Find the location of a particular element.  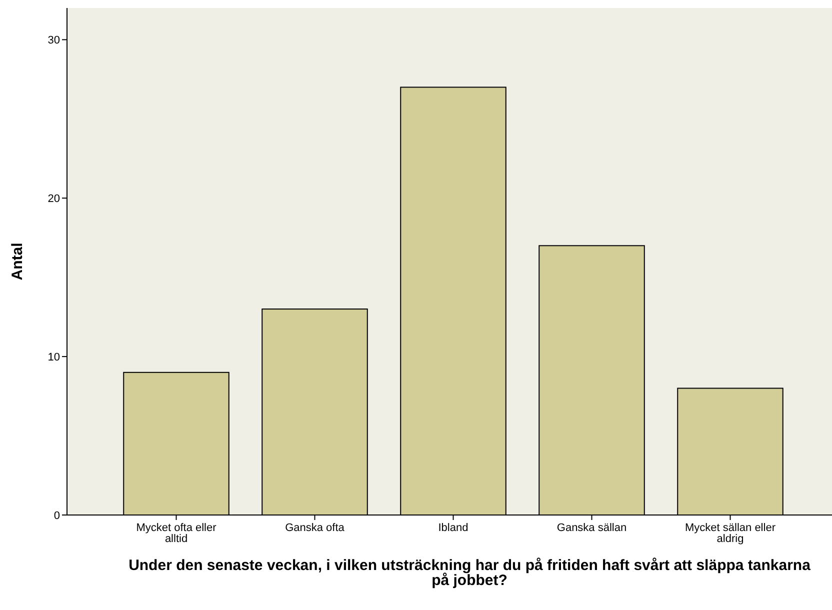

y-tick-label: 0 is located at coordinates (57, 516).